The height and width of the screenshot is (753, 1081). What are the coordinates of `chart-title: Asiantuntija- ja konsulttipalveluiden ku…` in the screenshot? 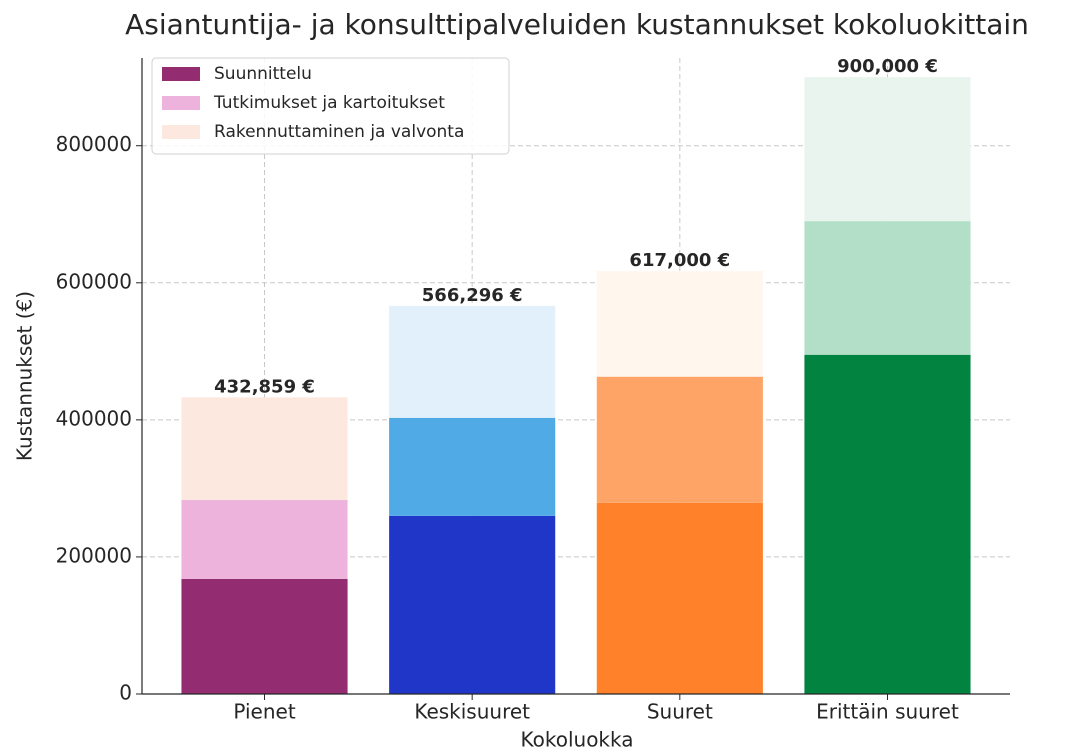 It's located at (577, 24).